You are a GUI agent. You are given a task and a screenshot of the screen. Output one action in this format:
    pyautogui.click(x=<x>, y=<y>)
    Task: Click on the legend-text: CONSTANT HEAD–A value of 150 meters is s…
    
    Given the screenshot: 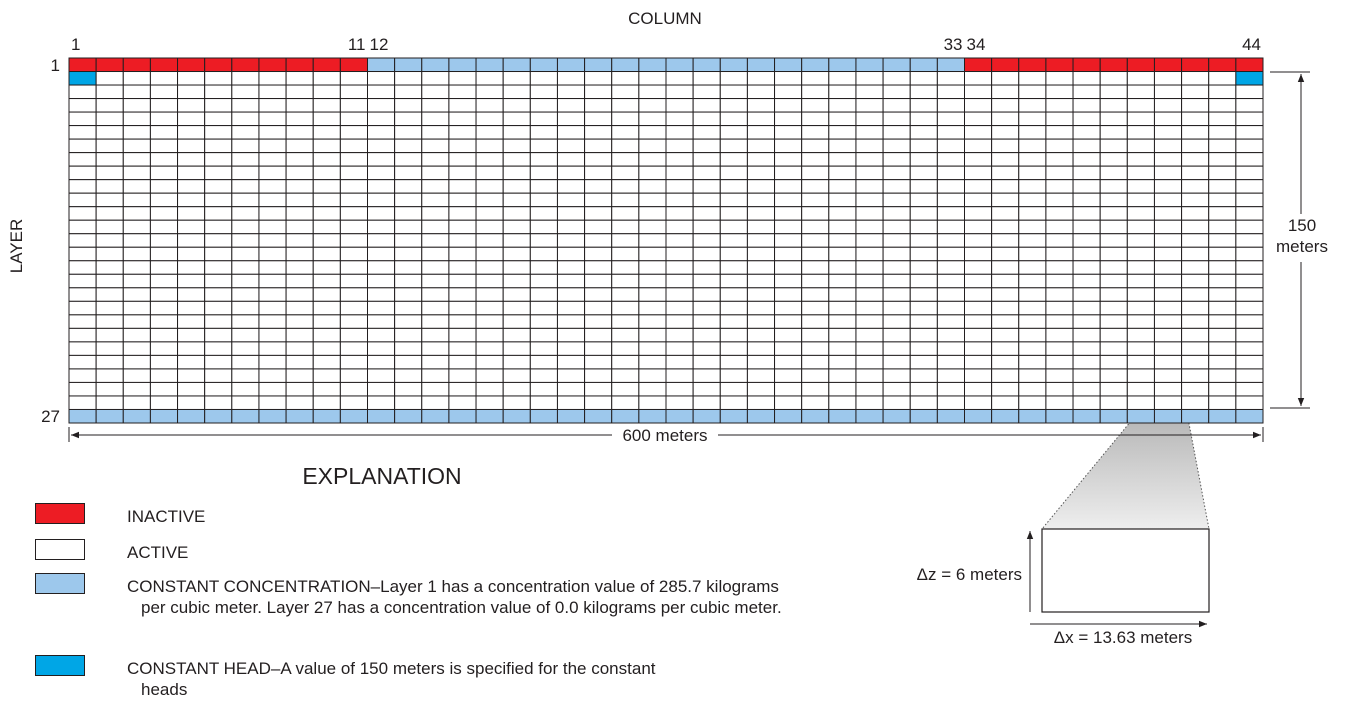 What is the action you would take?
    pyautogui.click(x=391, y=679)
    